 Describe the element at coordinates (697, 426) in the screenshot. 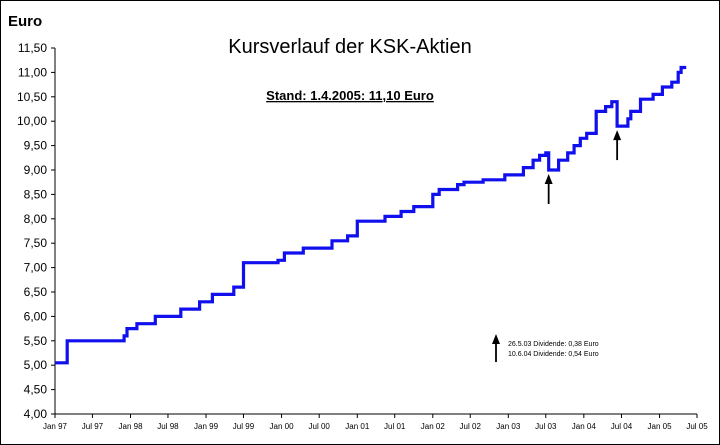

I see `x-tick-label: Jul 05` at that location.